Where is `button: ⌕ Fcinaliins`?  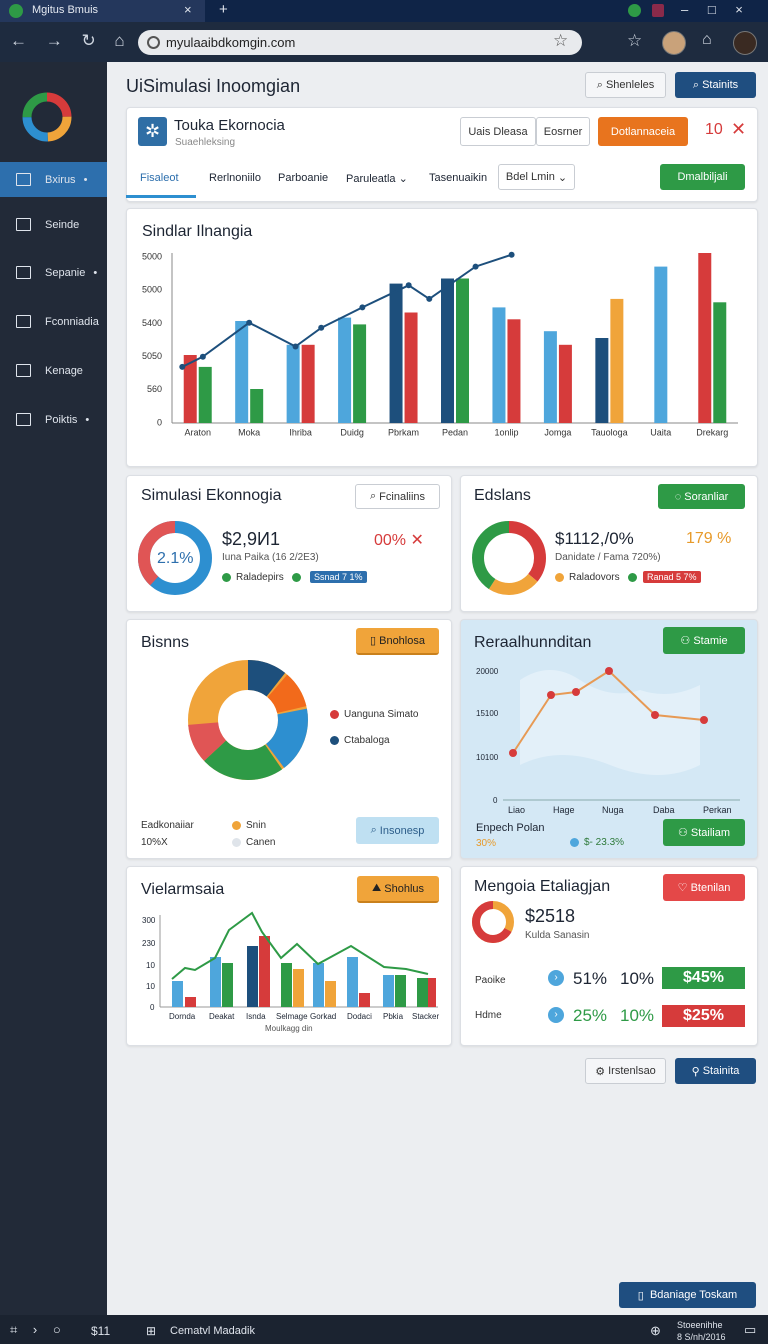
button: ⌕ Fcinaliins is located at coordinates (397, 496).